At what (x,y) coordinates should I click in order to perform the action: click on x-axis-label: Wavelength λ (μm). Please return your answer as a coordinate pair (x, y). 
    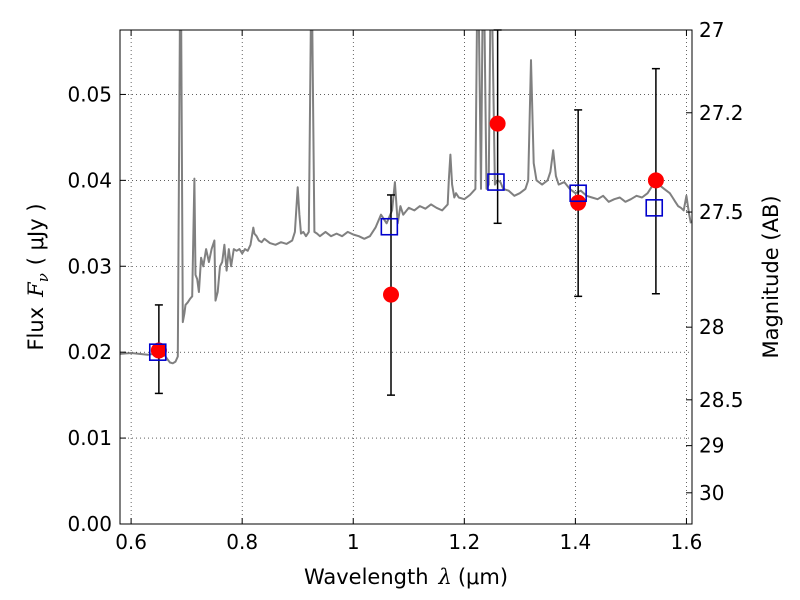
    Looking at the image, I should click on (406, 577).